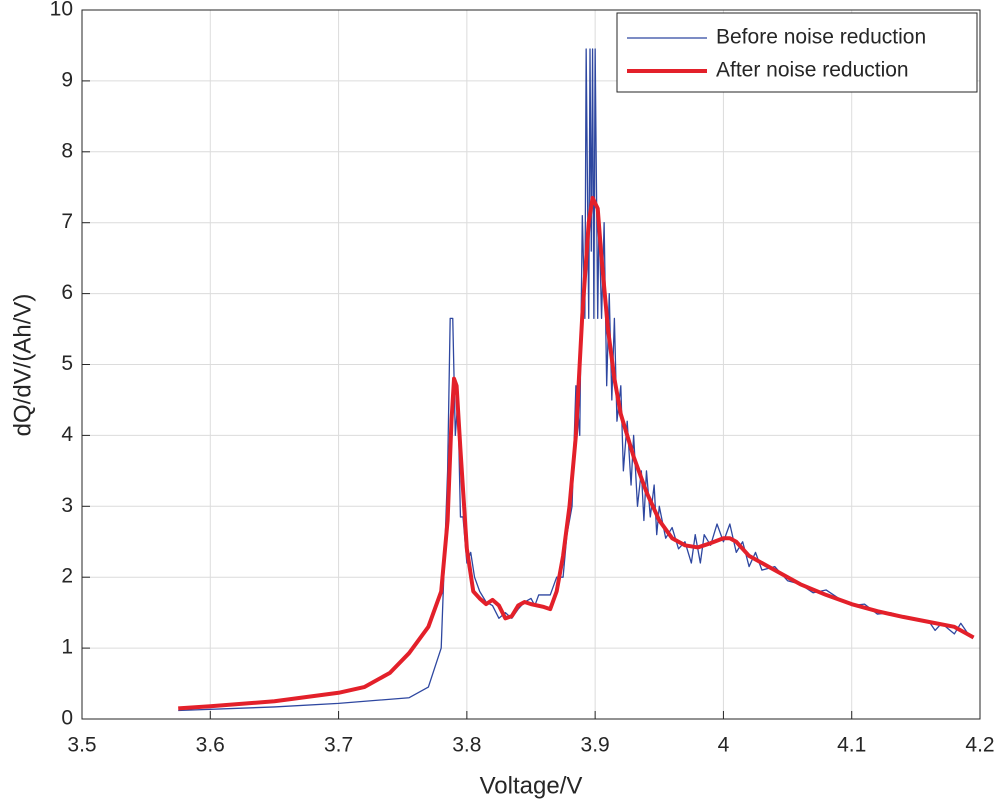  What do you see at coordinates (724, 745) in the screenshot?
I see `x-tick-label: 4` at bounding box center [724, 745].